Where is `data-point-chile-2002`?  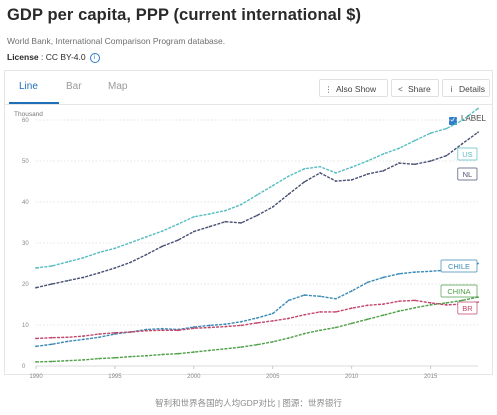 data-point-chile-2002 is located at coordinates (225, 324).